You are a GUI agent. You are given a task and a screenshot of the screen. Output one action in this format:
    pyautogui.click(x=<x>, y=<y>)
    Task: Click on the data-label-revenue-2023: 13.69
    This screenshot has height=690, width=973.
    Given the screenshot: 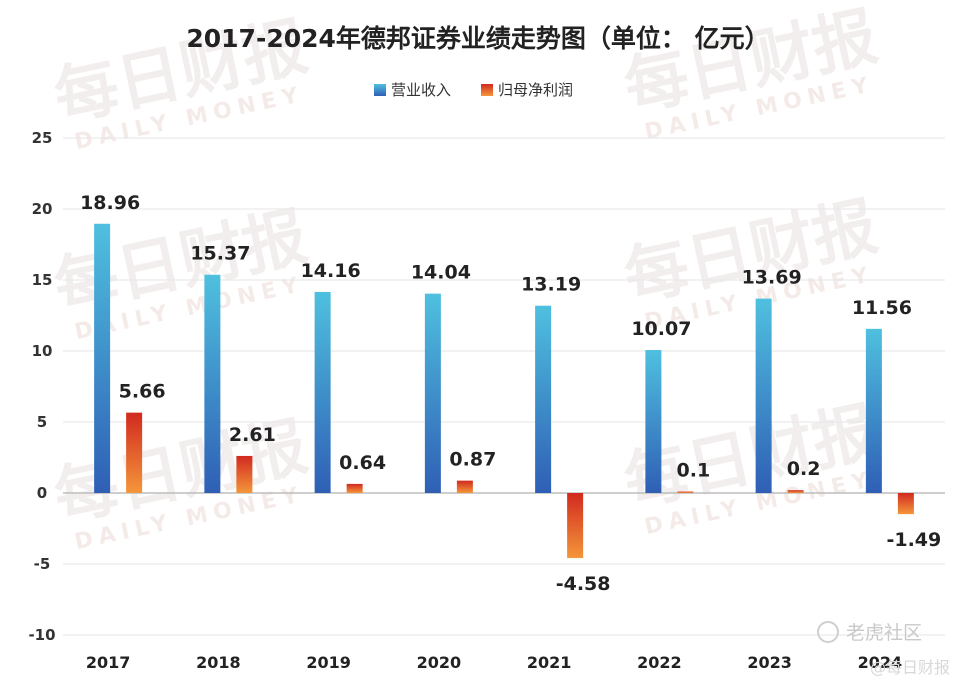 What is the action you would take?
    pyautogui.click(x=772, y=278)
    